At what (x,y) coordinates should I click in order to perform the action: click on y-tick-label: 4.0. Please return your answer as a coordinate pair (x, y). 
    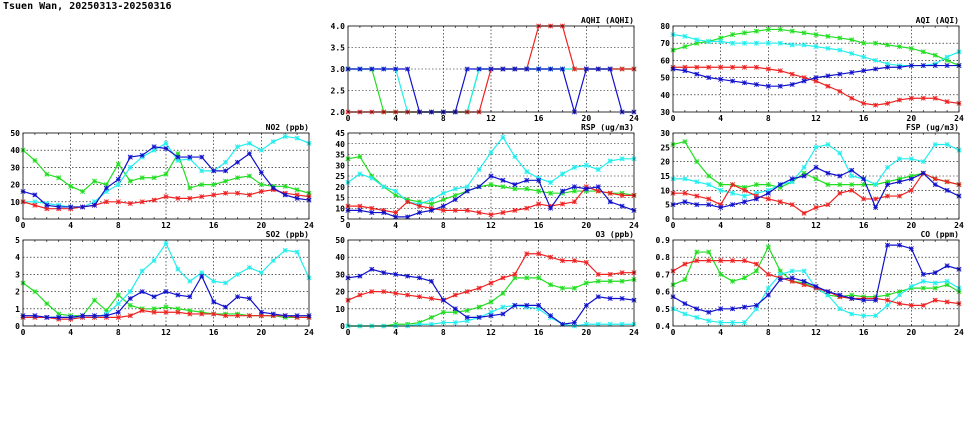
    Looking at the image, I should click on (338, 26).